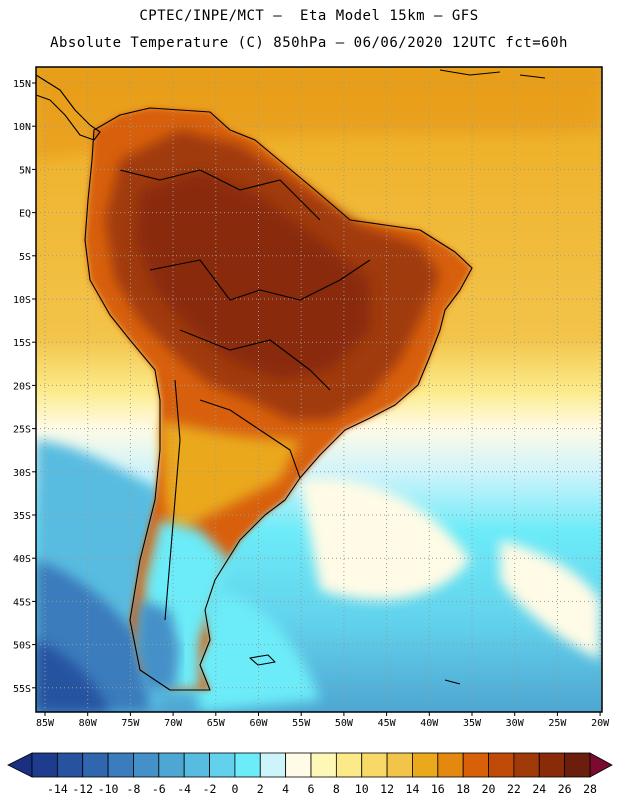 The width and height of the screenshot is (618, 800). Describe the element at coordinates (472, 723) in the screenshot. I see `lon-label: 35W` at that location.